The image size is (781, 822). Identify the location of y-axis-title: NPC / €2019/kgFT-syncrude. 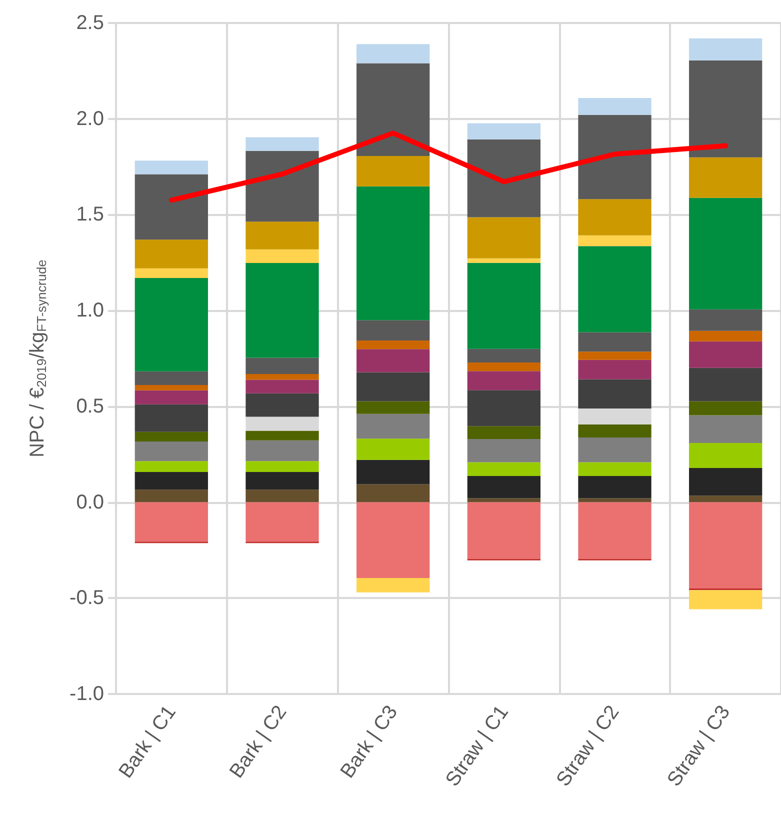
(37, 359).